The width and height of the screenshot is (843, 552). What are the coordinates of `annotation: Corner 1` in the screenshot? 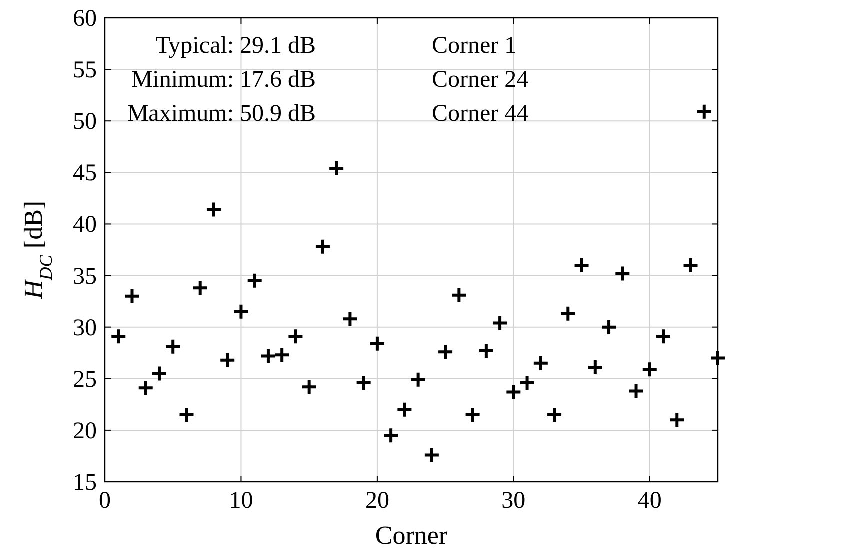 It's located at (474, 46).